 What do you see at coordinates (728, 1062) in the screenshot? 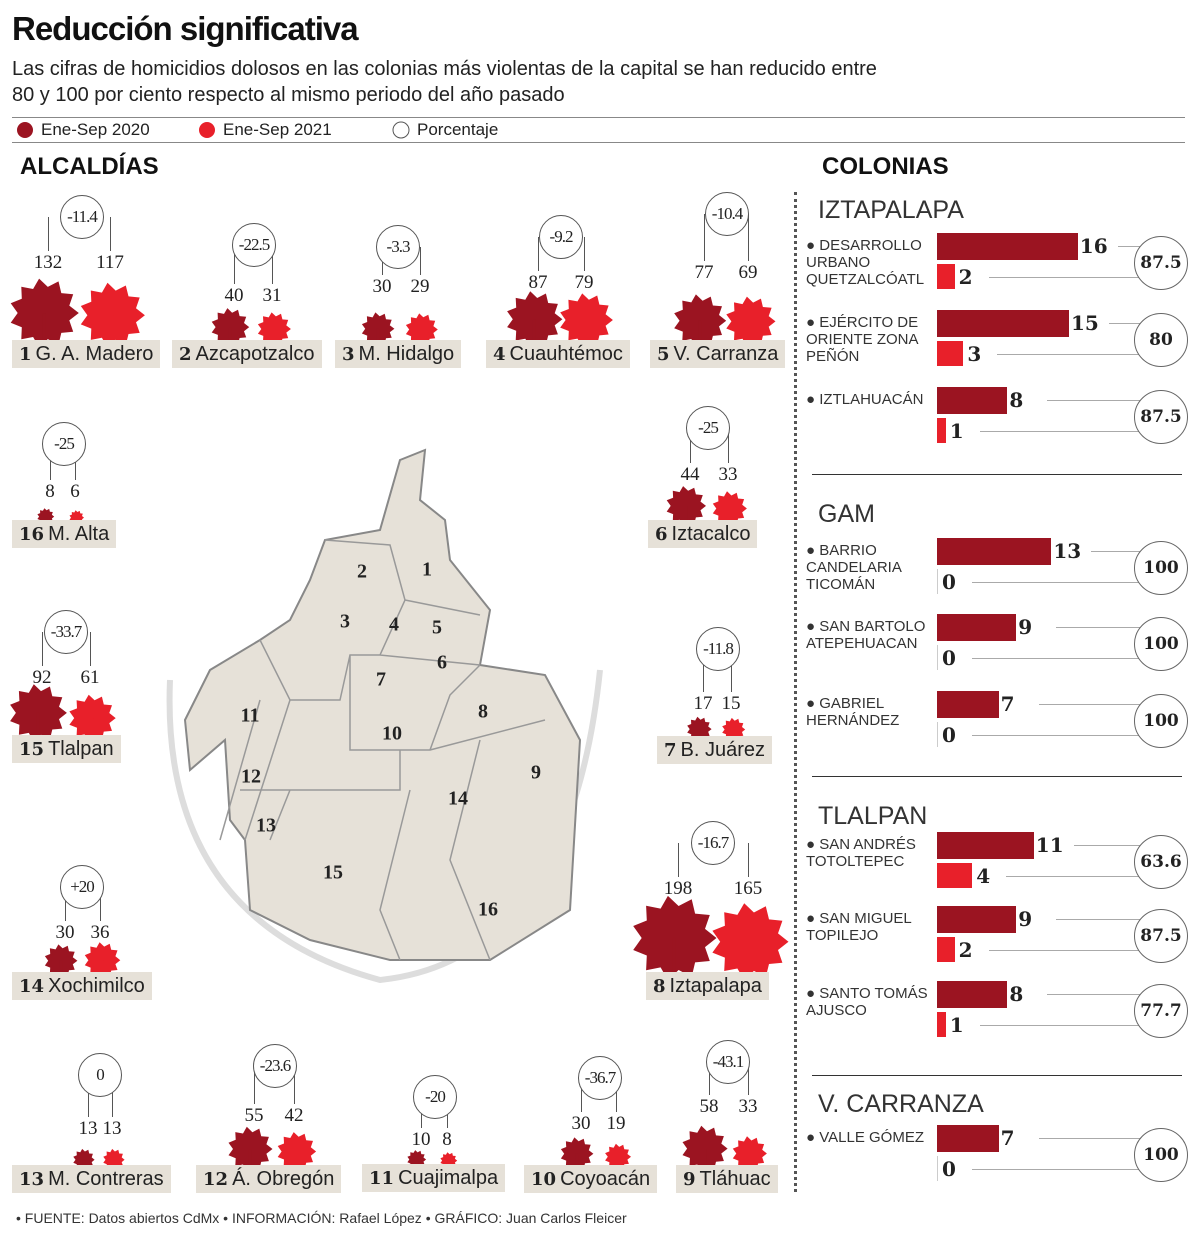
I see `percent-circle: -43.1` at bounding box center [728, 1062].